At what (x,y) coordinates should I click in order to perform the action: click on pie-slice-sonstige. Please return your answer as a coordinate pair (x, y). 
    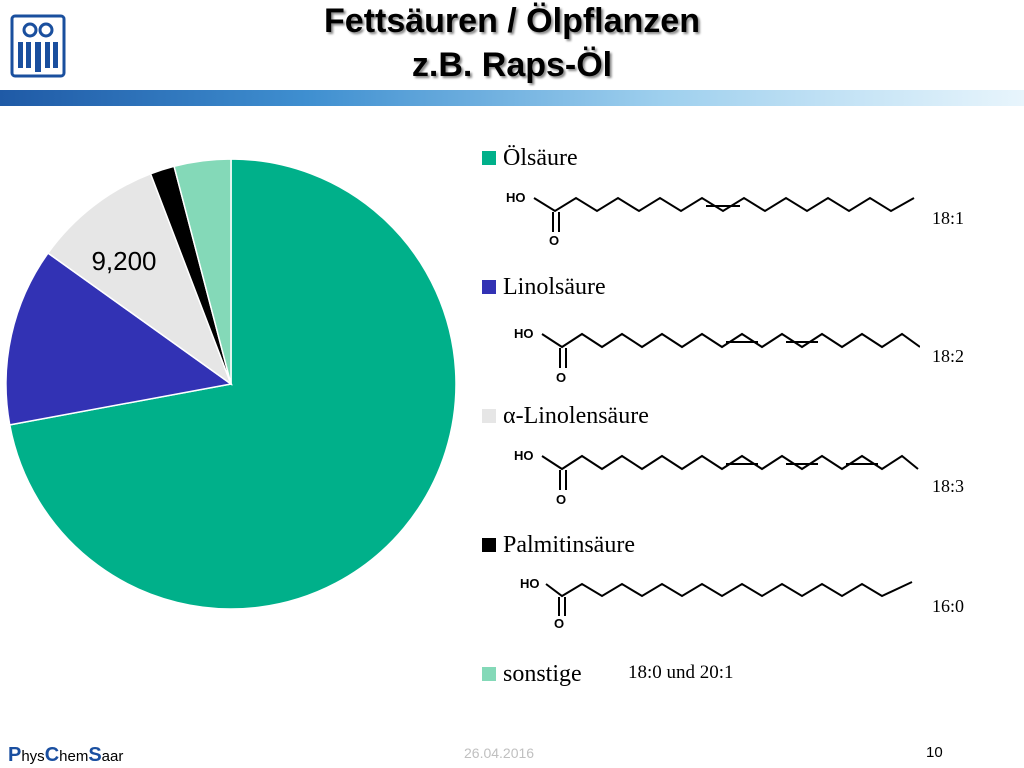
    Looking at the image, I should click on (202, 271).